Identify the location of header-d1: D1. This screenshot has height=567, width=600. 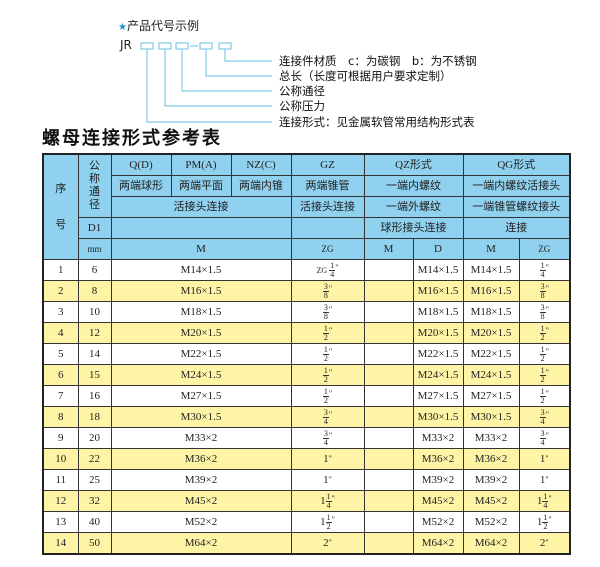
(94, 228).